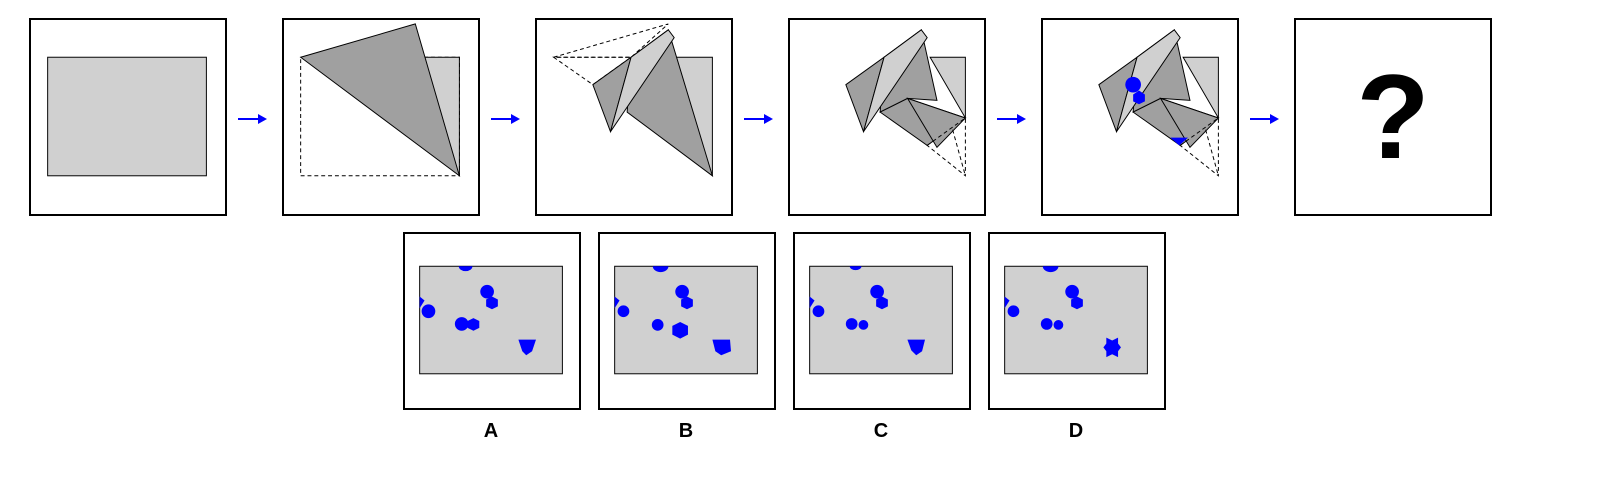 This screenshot has height=490, width=1610. I want to click on option-b-paper, so click(686, 320).